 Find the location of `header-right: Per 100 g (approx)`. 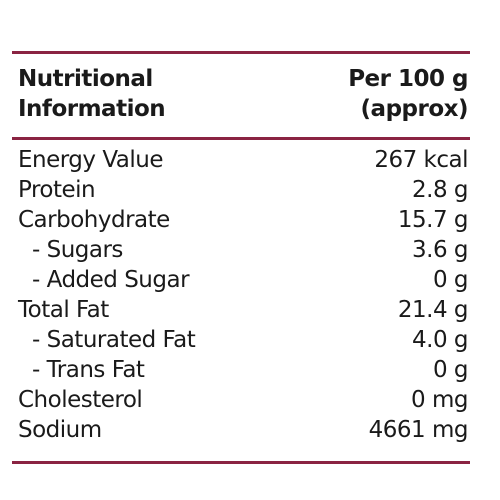

header-right: Per 100 g (approx) is located at coordinates (408, 94).